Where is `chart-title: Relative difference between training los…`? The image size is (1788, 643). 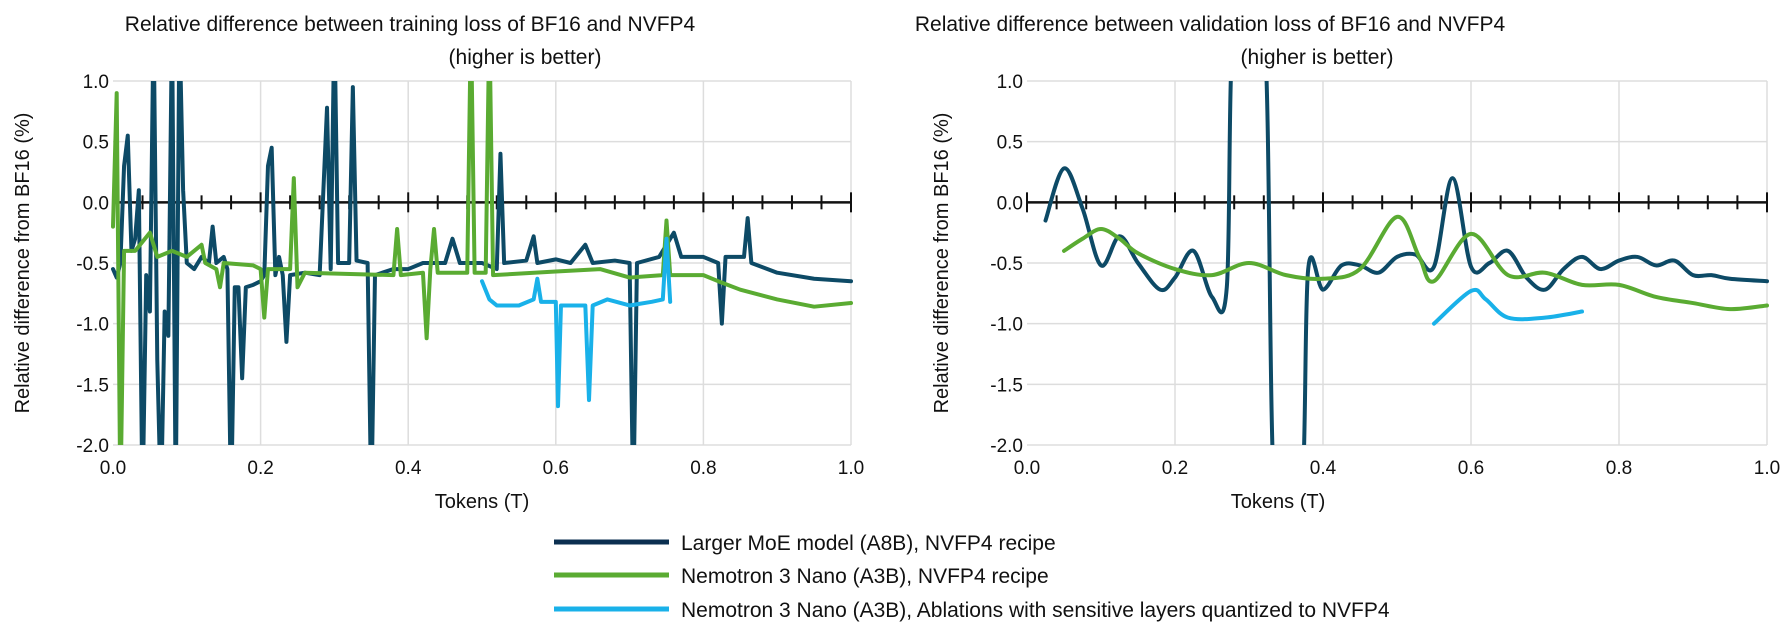
chart-title: Relative difference between training los… is located at coordinates (410, 24).